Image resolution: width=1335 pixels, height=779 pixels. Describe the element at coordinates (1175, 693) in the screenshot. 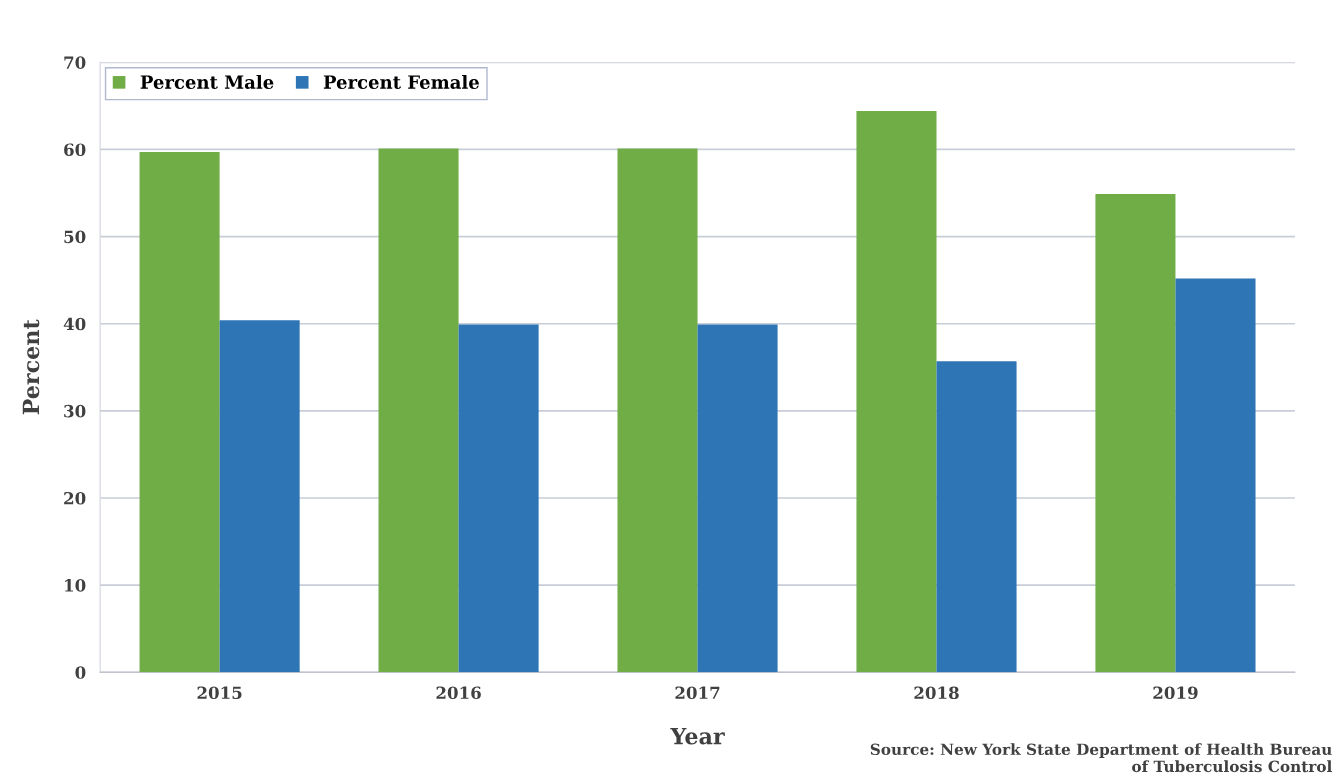

I see `x-tick-label: 2019` at that location.